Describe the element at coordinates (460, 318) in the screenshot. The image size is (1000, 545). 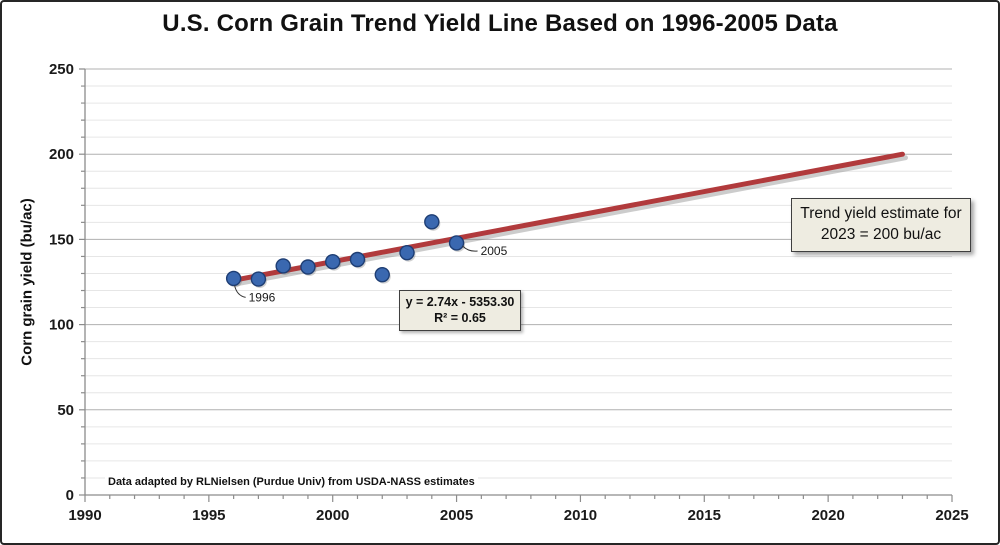
I see `equation-line2: R² = 0.65` at that location.